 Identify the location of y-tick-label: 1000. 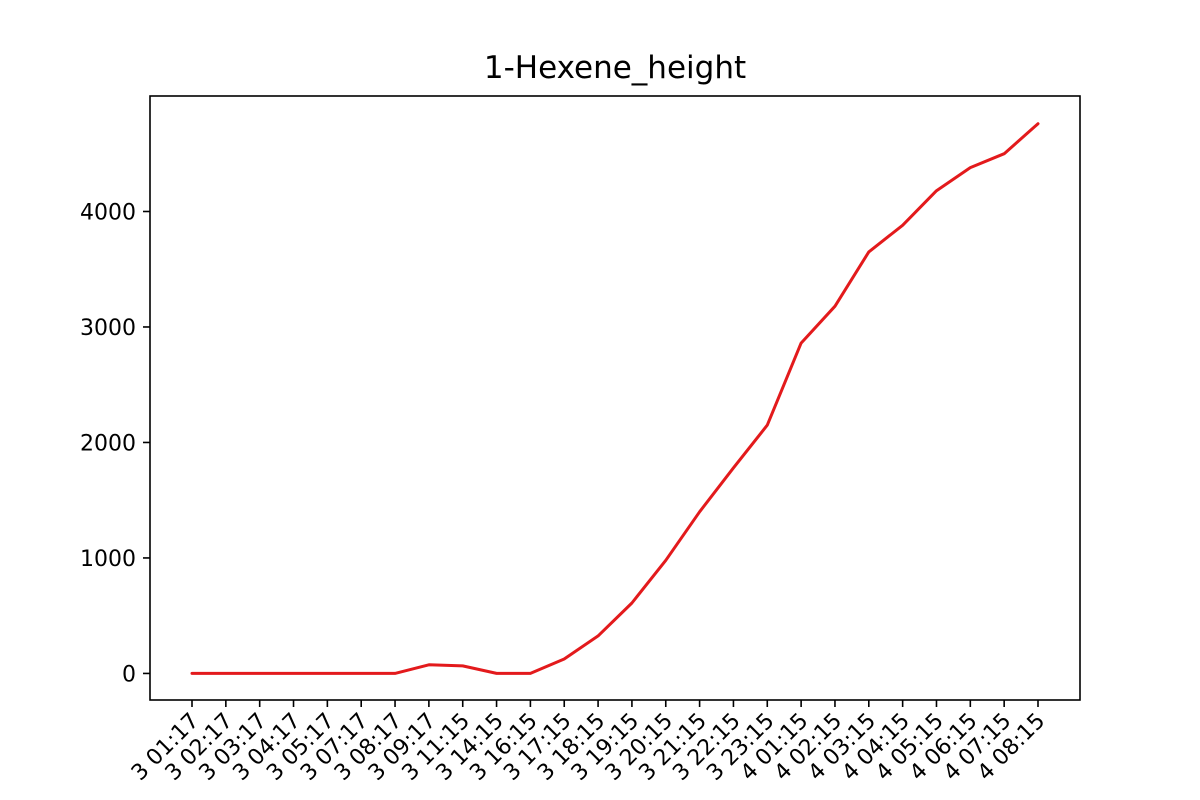
(108, 559).